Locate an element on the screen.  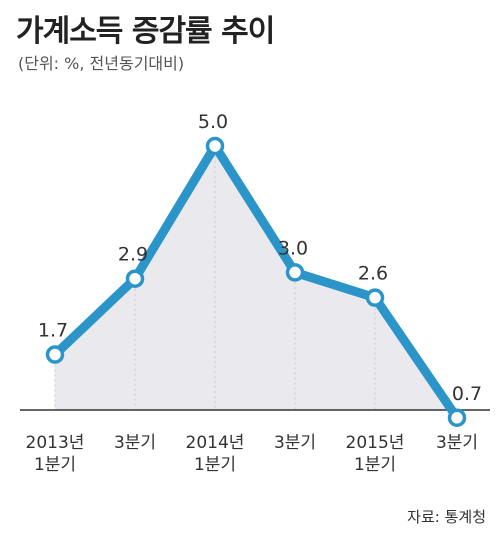
data-label: 1.7 is located at coordinates (53, 331).